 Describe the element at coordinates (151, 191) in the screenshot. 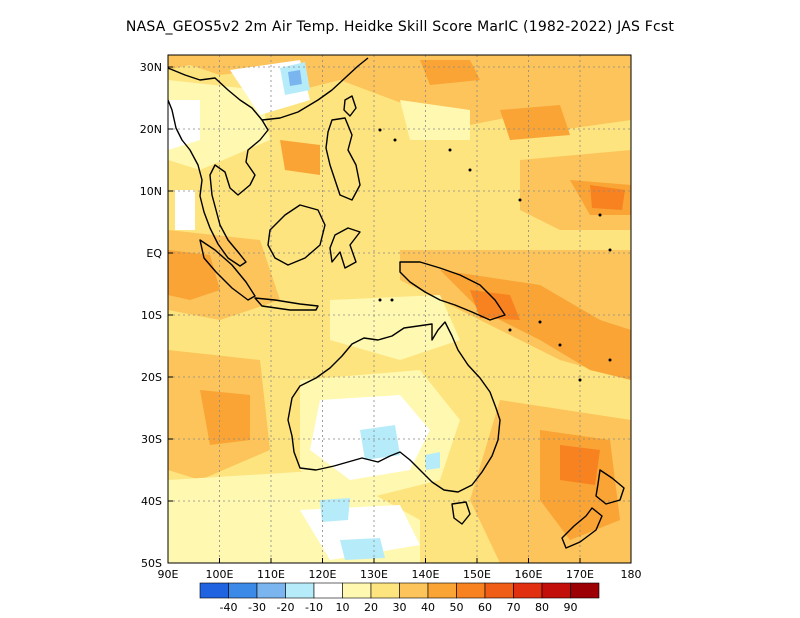

I see `lat-tick-label: 10N` at that location.